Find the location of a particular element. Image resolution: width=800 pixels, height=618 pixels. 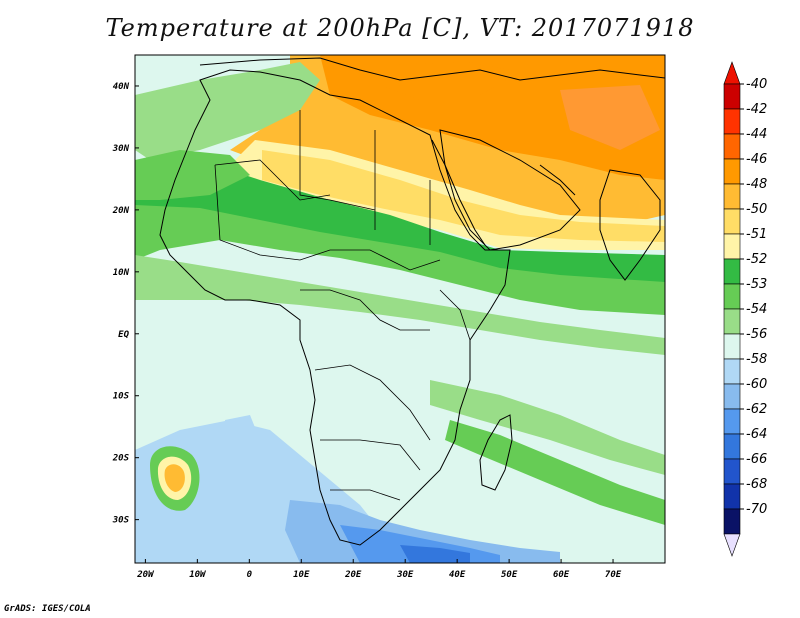

colorbar-label: -62 is located at coordinates (756, 409).